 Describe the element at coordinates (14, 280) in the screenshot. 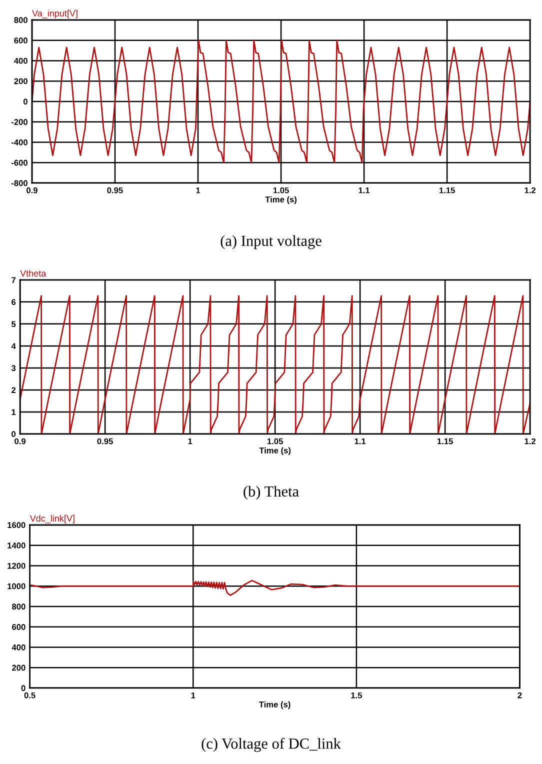

I see `y-tick-label: 7` at that location.